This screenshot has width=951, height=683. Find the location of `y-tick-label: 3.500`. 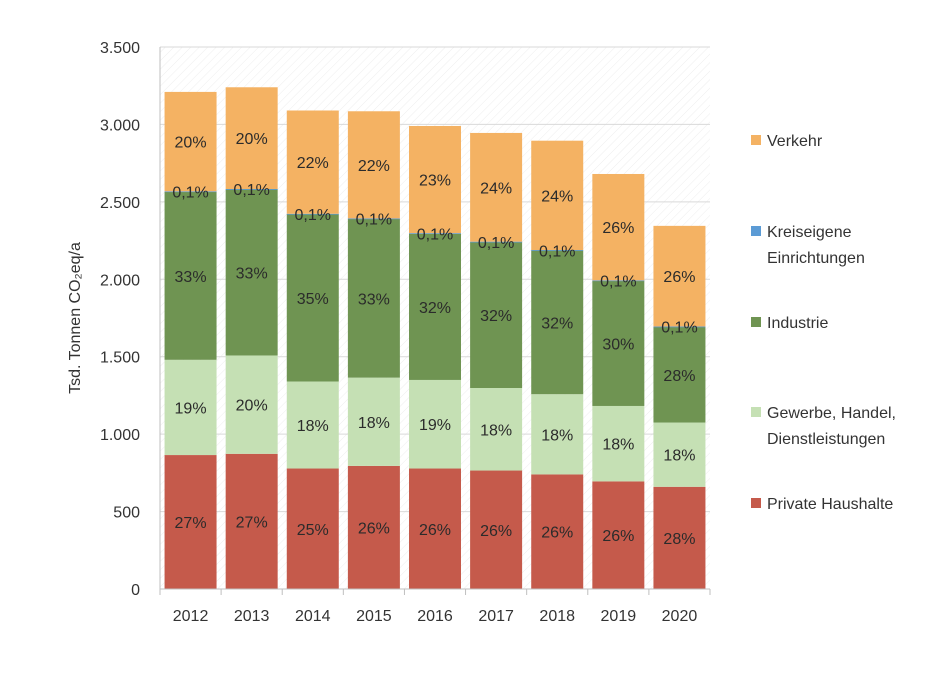

y-tick-label: 3.500 is located at coordinates (120, 48).